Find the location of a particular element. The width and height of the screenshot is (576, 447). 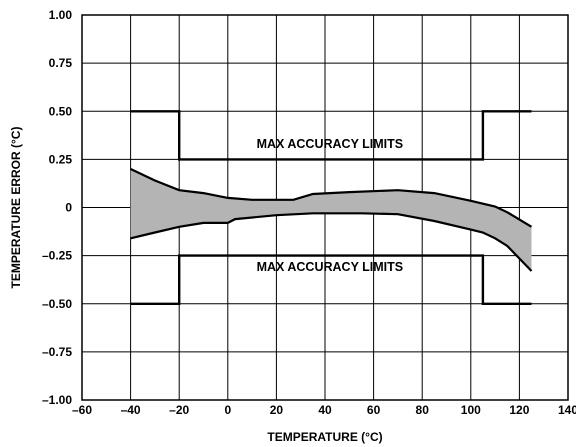

y-tick-label: –1.00 is located at coordinates (57, 400).